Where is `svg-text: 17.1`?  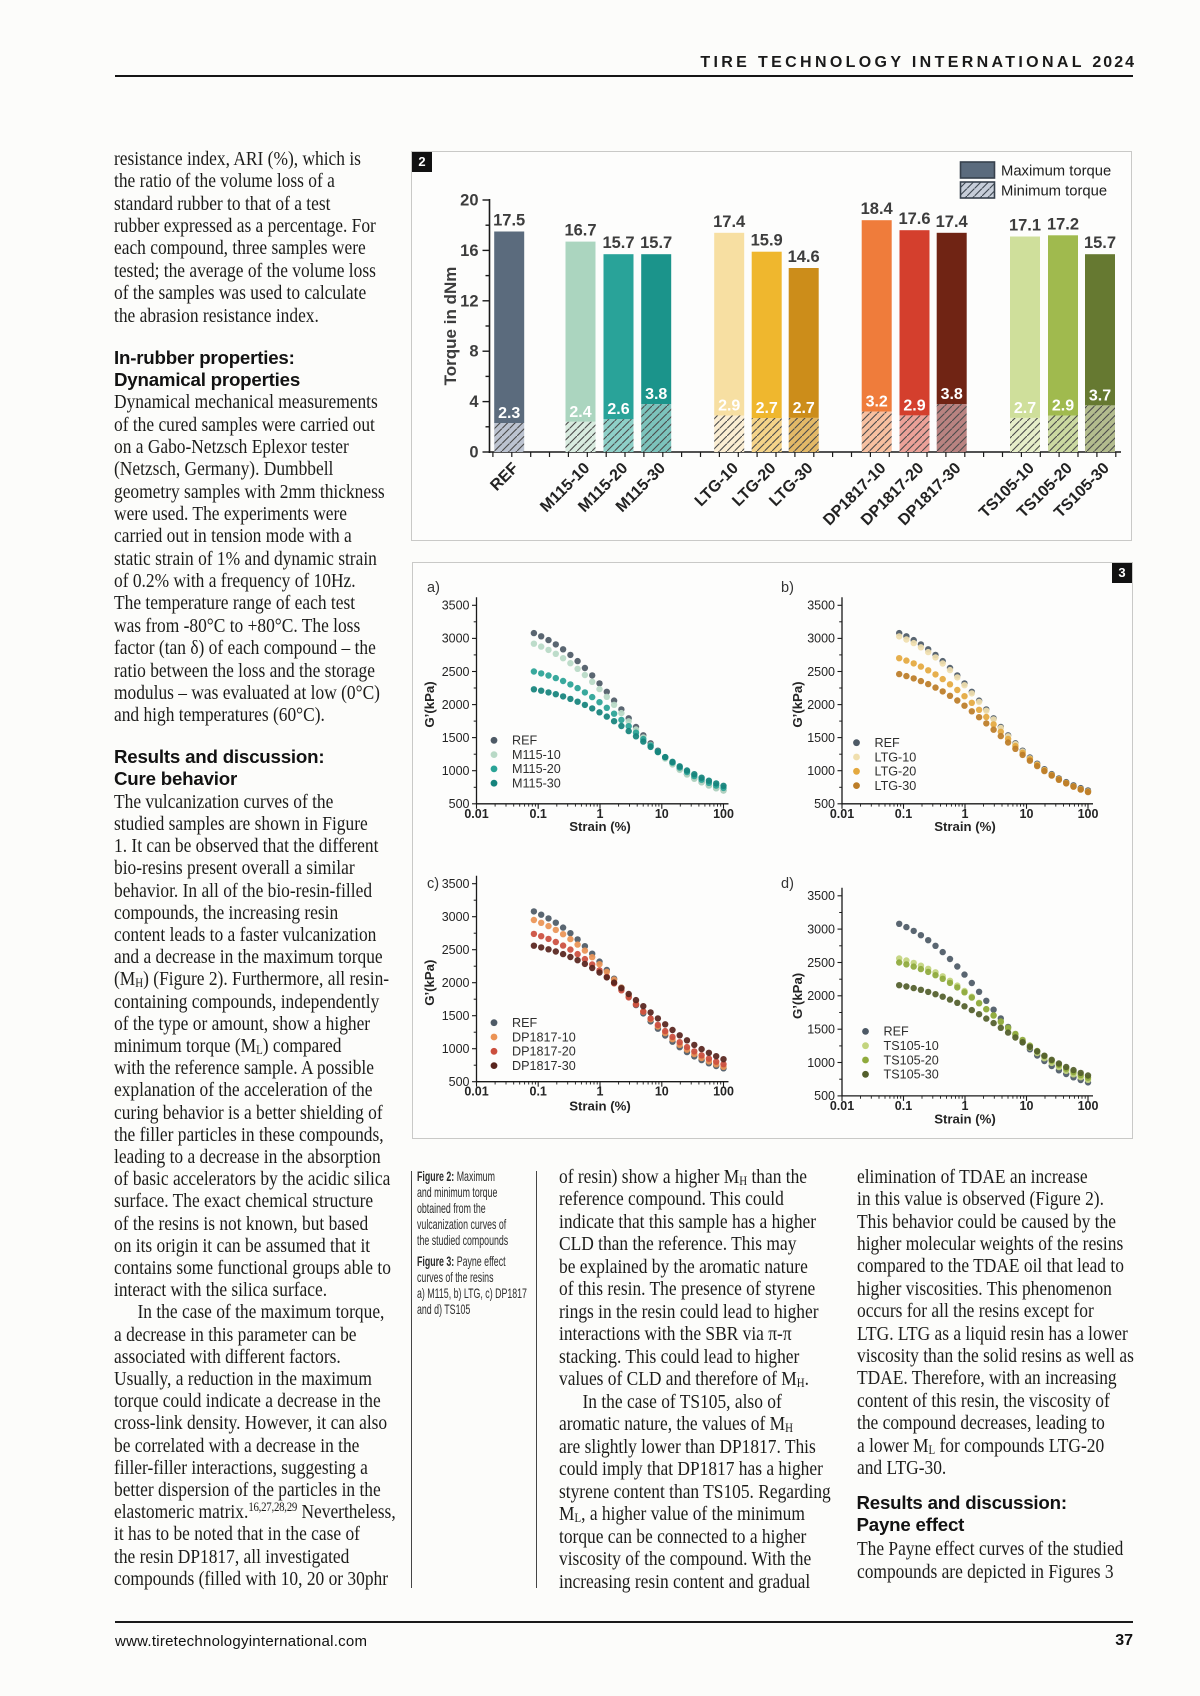 svg-text: 17.1 is located at coordinates (1024, 226).